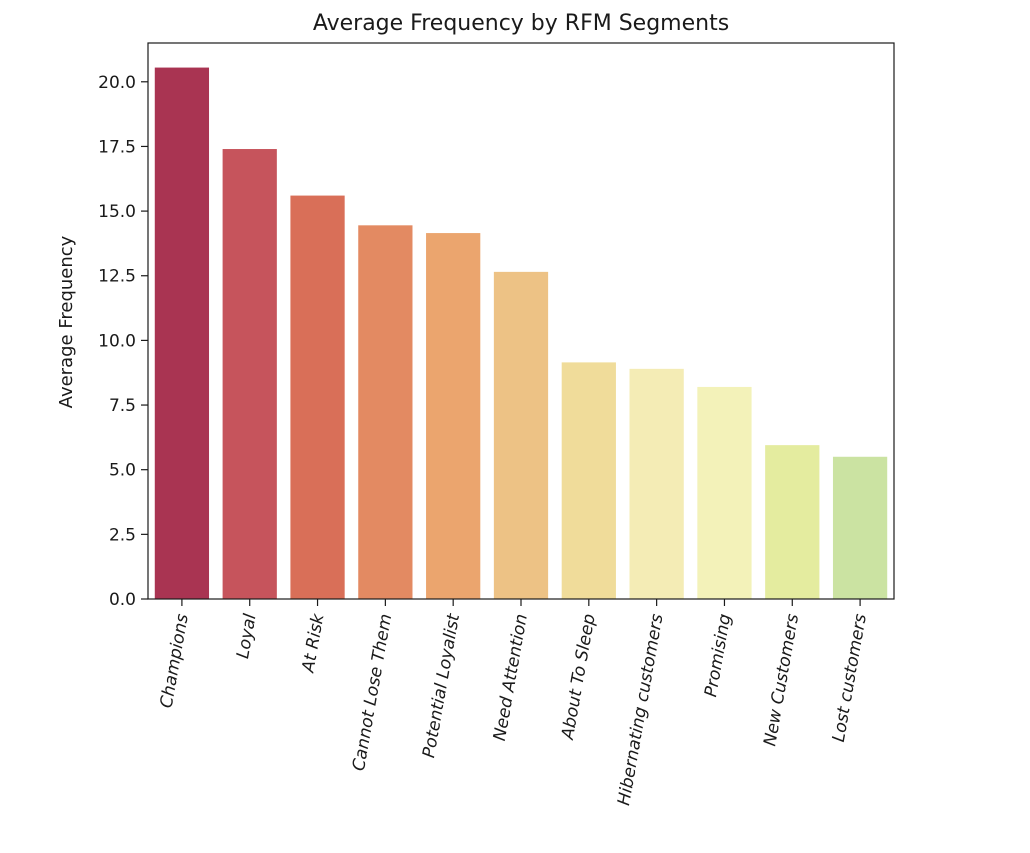 The image size is (1030, 853). Describe the element at coordinates (122, 406) in the screenshot. I see `y-tick-label: 7.5` at that location.